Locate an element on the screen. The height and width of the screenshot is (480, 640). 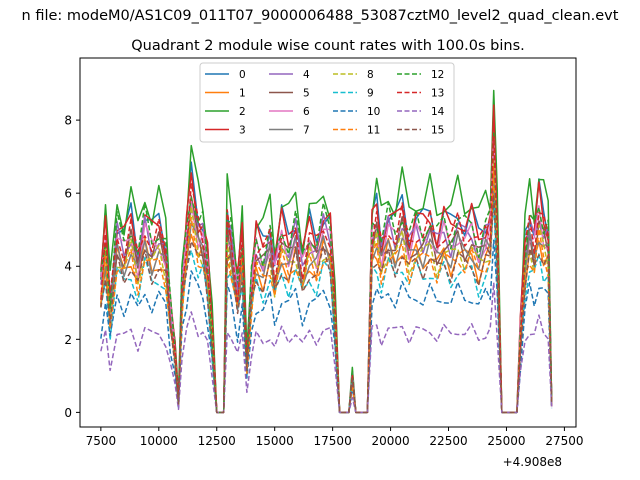
x-tick-label: 10000 is located at coordinates (159, 441).